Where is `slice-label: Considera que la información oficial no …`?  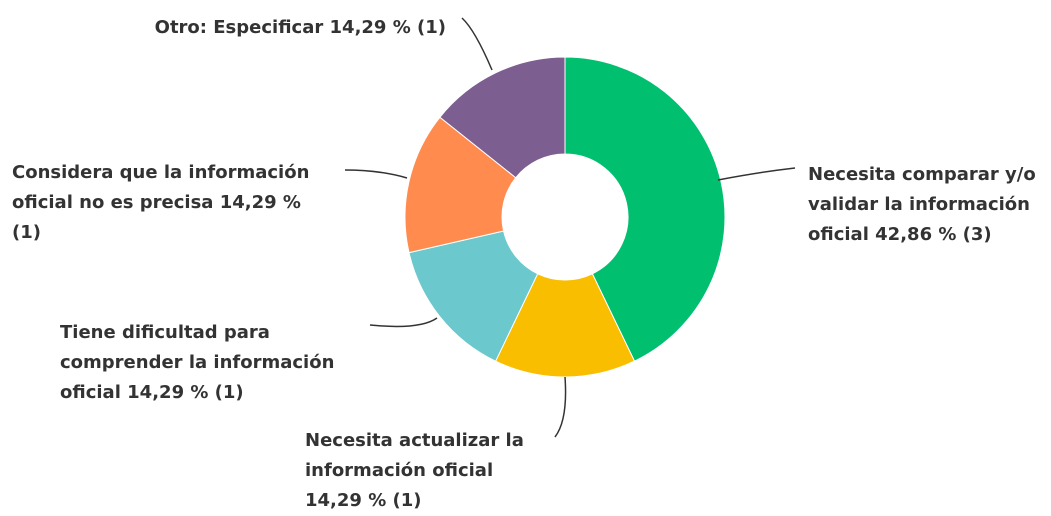
slice-label: Considera que la información oficial no … is located at coordinates (172, 203).